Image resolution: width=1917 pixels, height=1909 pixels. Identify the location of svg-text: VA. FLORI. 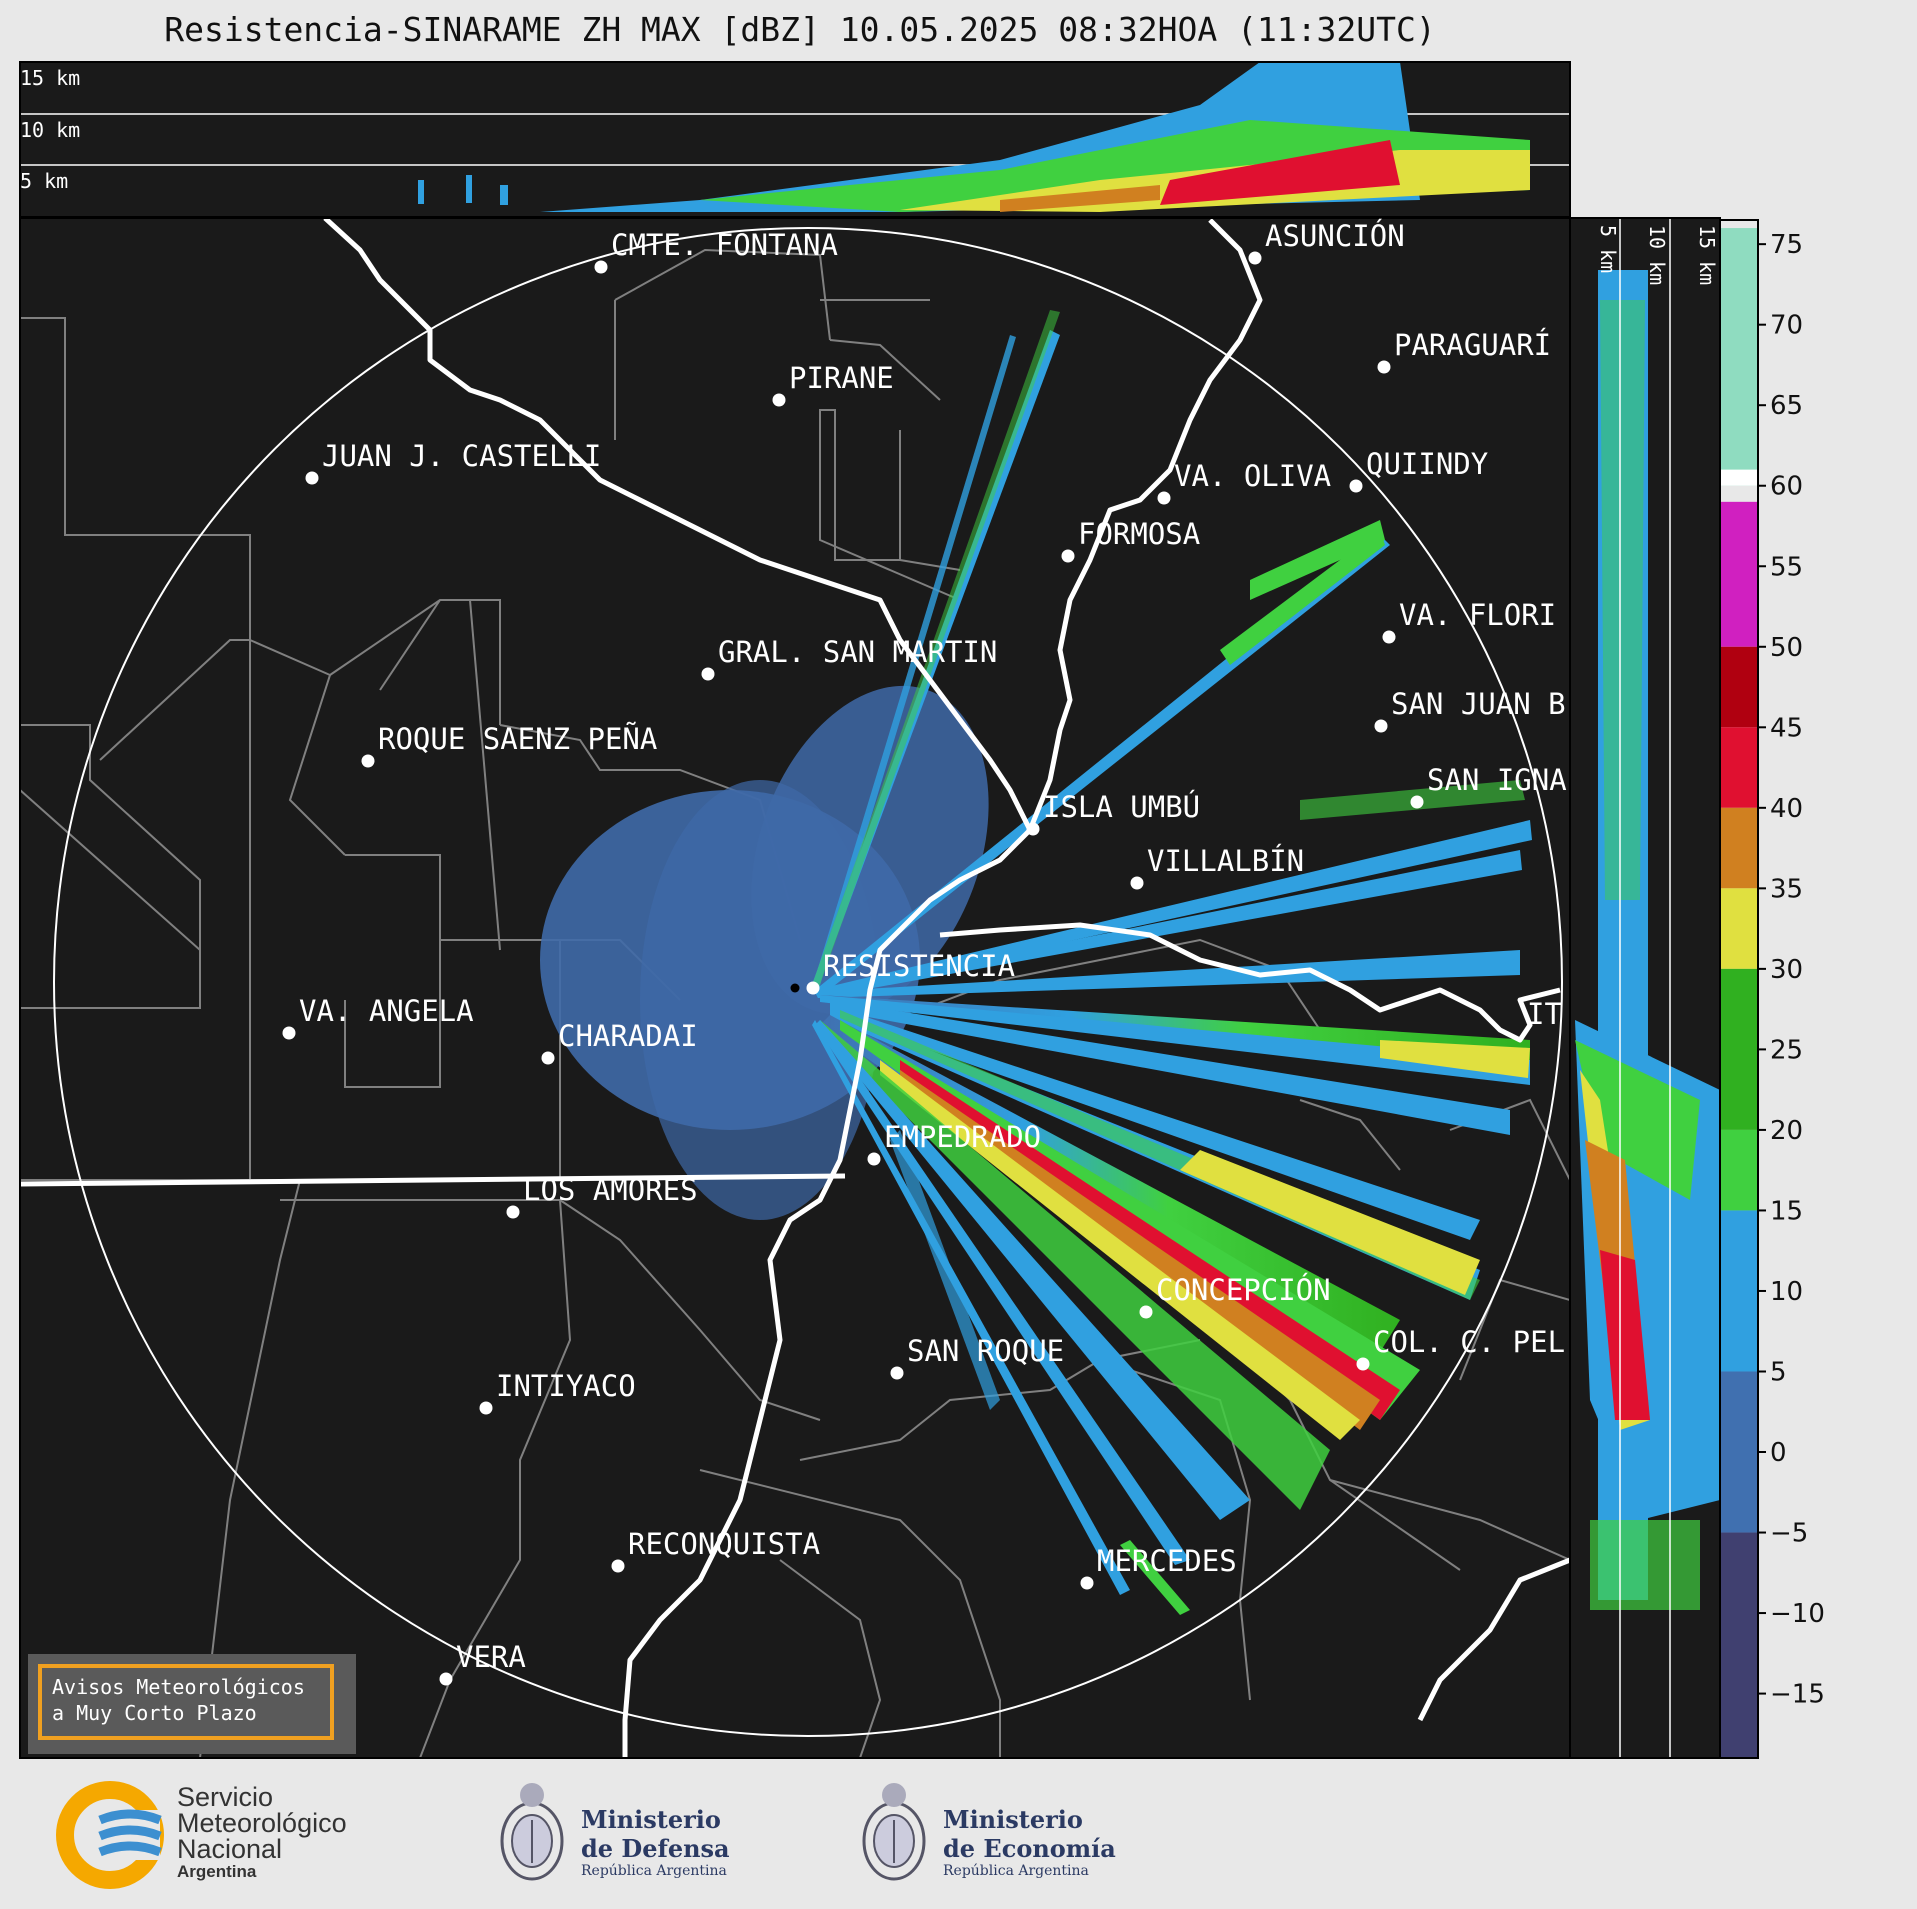
(1477, 615).